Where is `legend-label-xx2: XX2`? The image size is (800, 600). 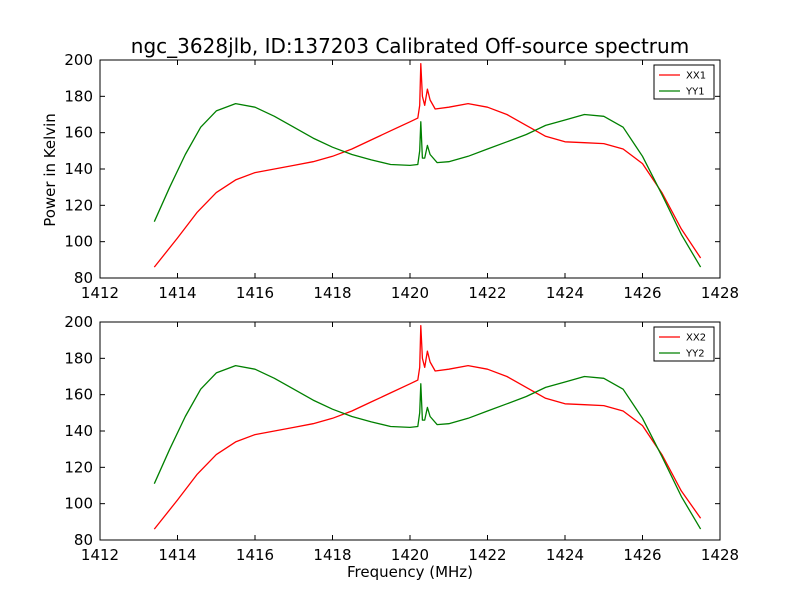 legend-label-xx2: XX2 is located at coordinates (696, 338).